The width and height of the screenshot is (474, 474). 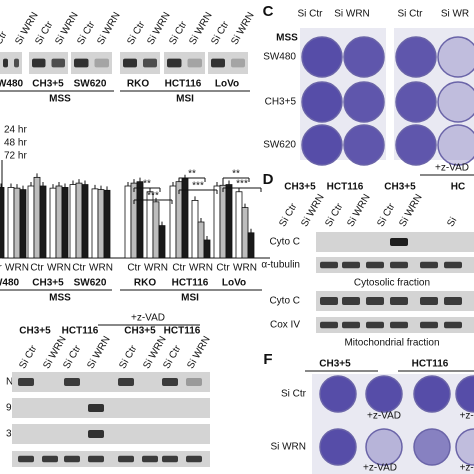 I want to click on caption: Mitochondrial fraction, so click(x=391, y=343).